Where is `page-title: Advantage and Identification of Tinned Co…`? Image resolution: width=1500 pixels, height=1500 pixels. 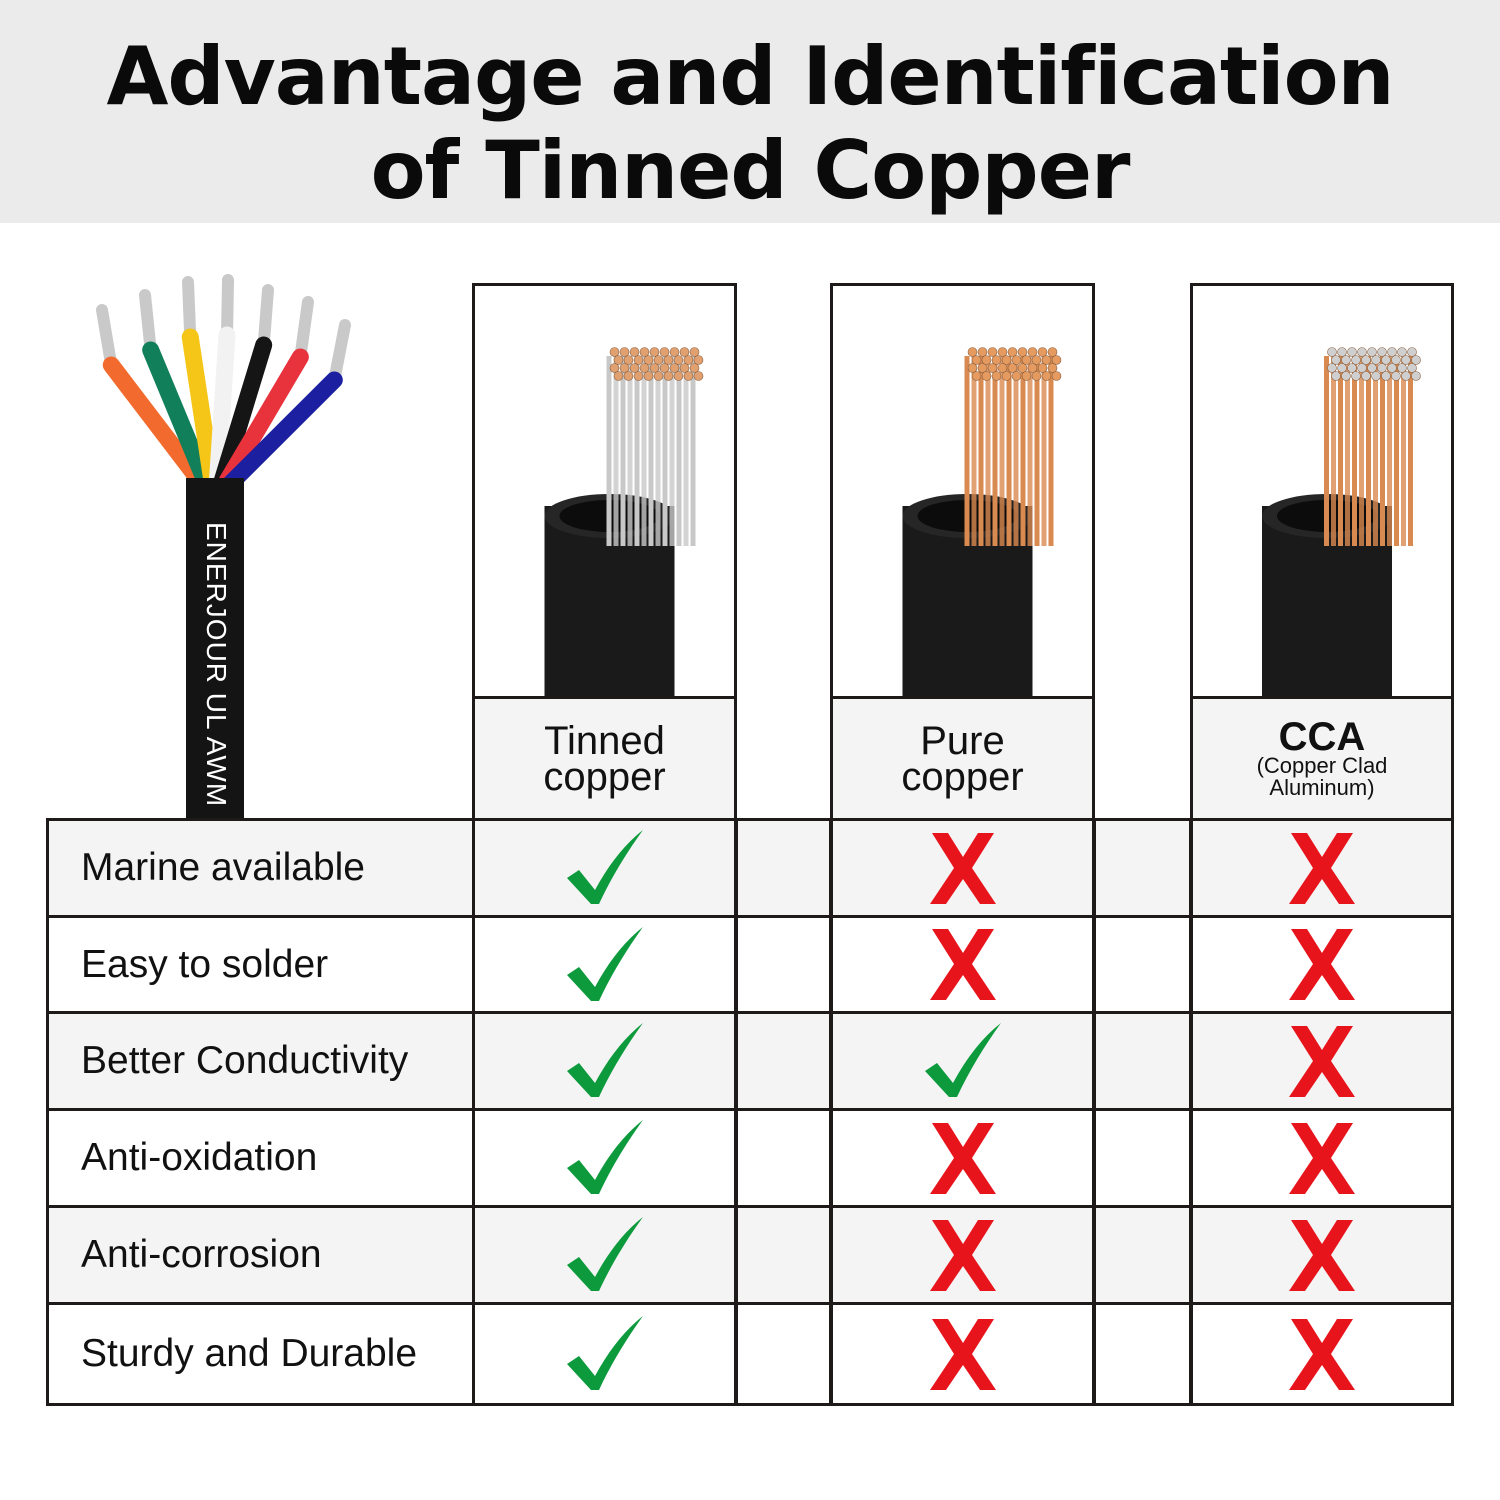 page-title: Advantage and Identification of Tinned Co… is located at coordinates (750, 109).